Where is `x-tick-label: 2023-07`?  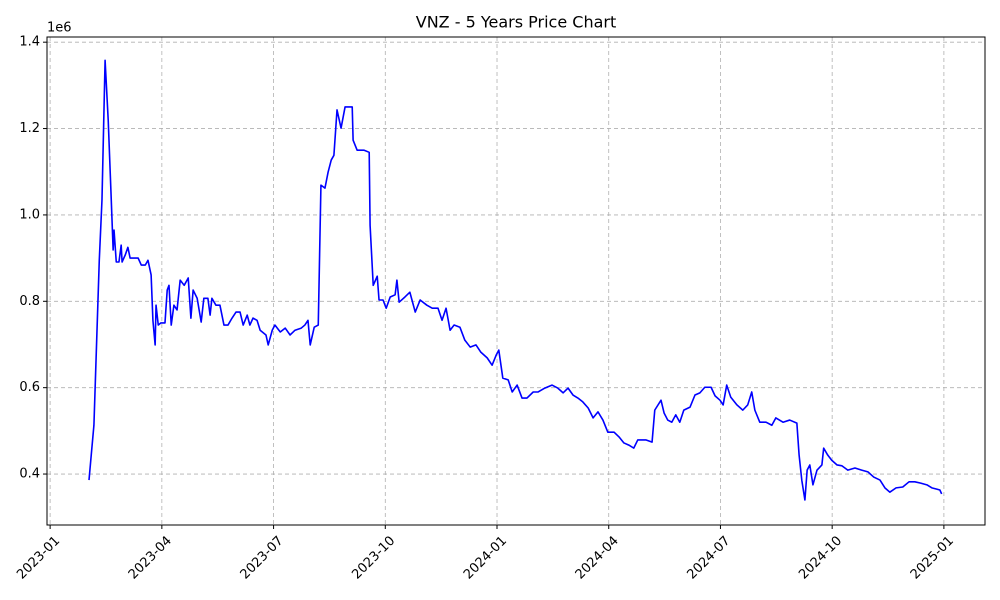
x-tick-label: 2023-07 is located at coordinates (262, 557).